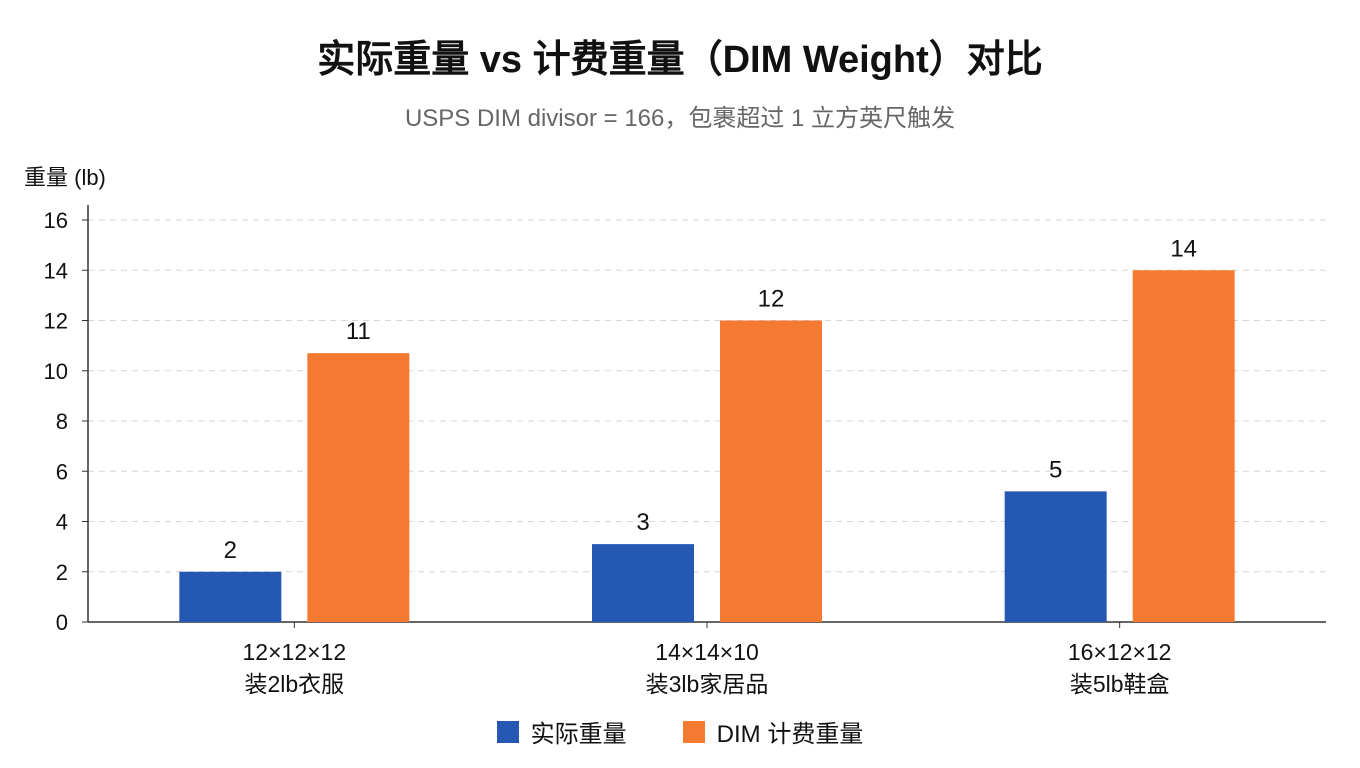 The width and height of the screenshot is (1360, 768). What do you see at coordinates (1055, 469) in the screenshot?
I see `data-label: 5` at bounding box center [1055, 469].